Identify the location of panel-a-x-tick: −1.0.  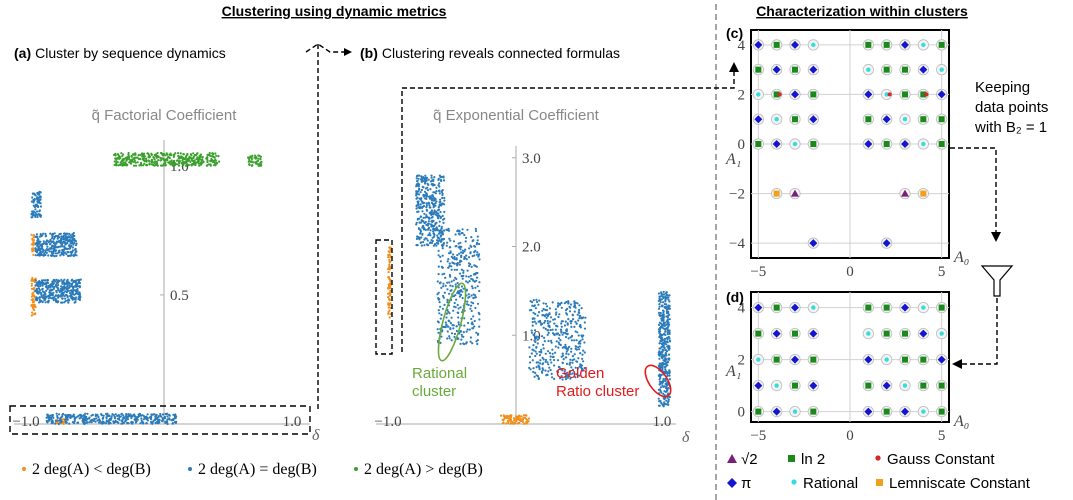
(25, 422).